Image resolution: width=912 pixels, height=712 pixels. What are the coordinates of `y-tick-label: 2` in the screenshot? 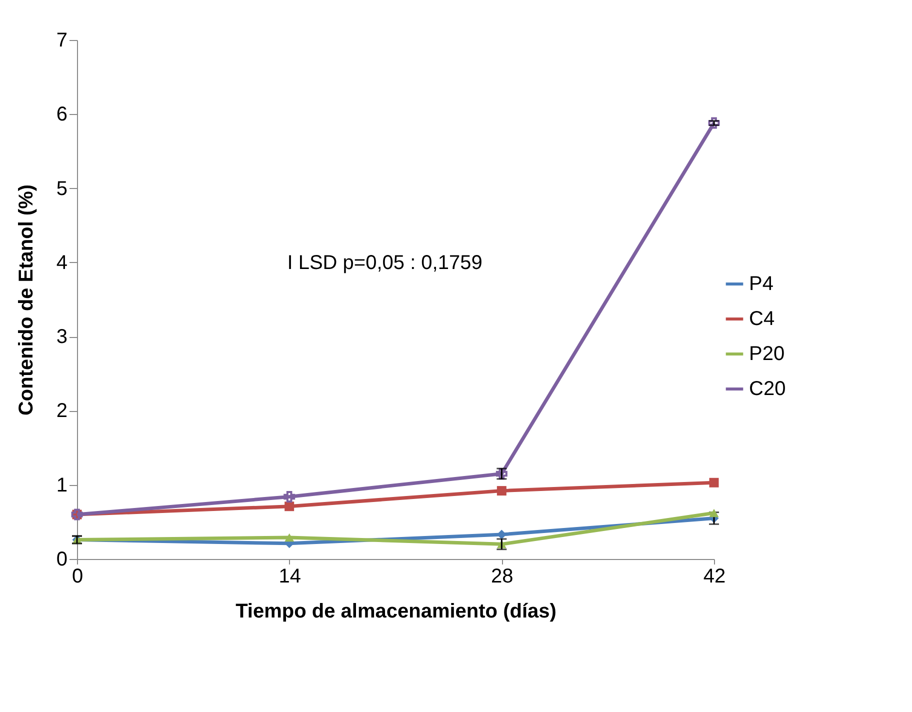 It's located at (62, 411).